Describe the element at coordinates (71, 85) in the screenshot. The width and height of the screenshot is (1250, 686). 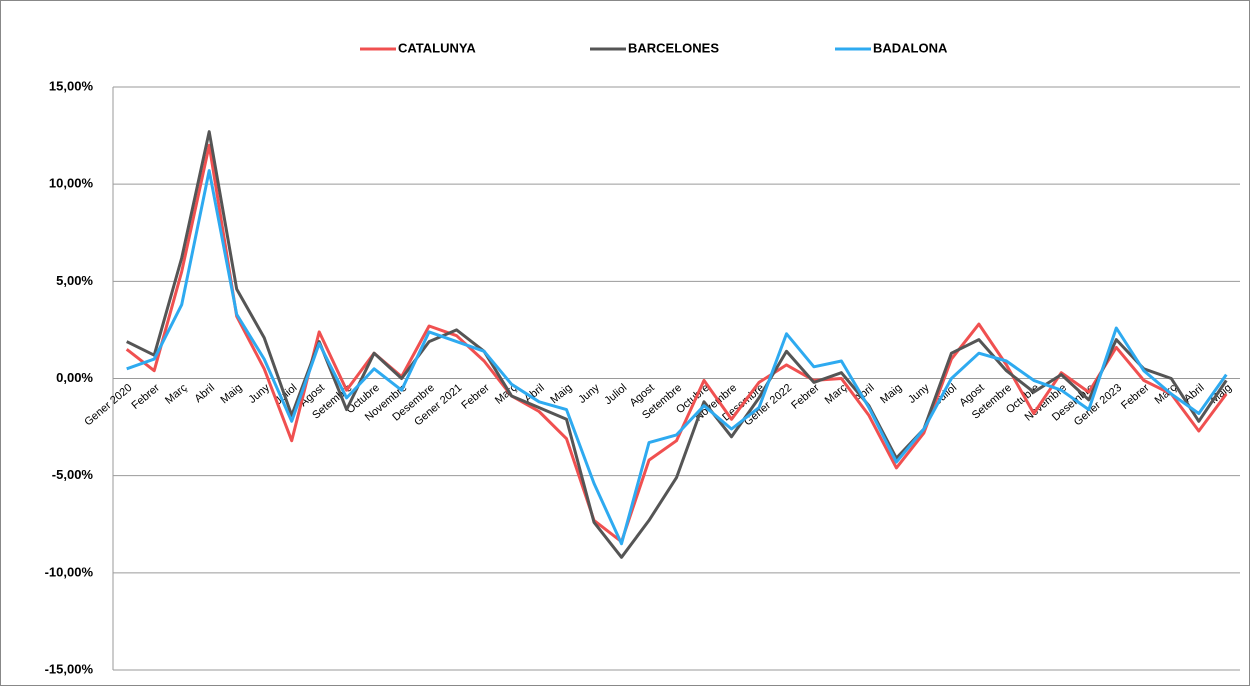
I see `y-tick-label: 15,00%` at that location.